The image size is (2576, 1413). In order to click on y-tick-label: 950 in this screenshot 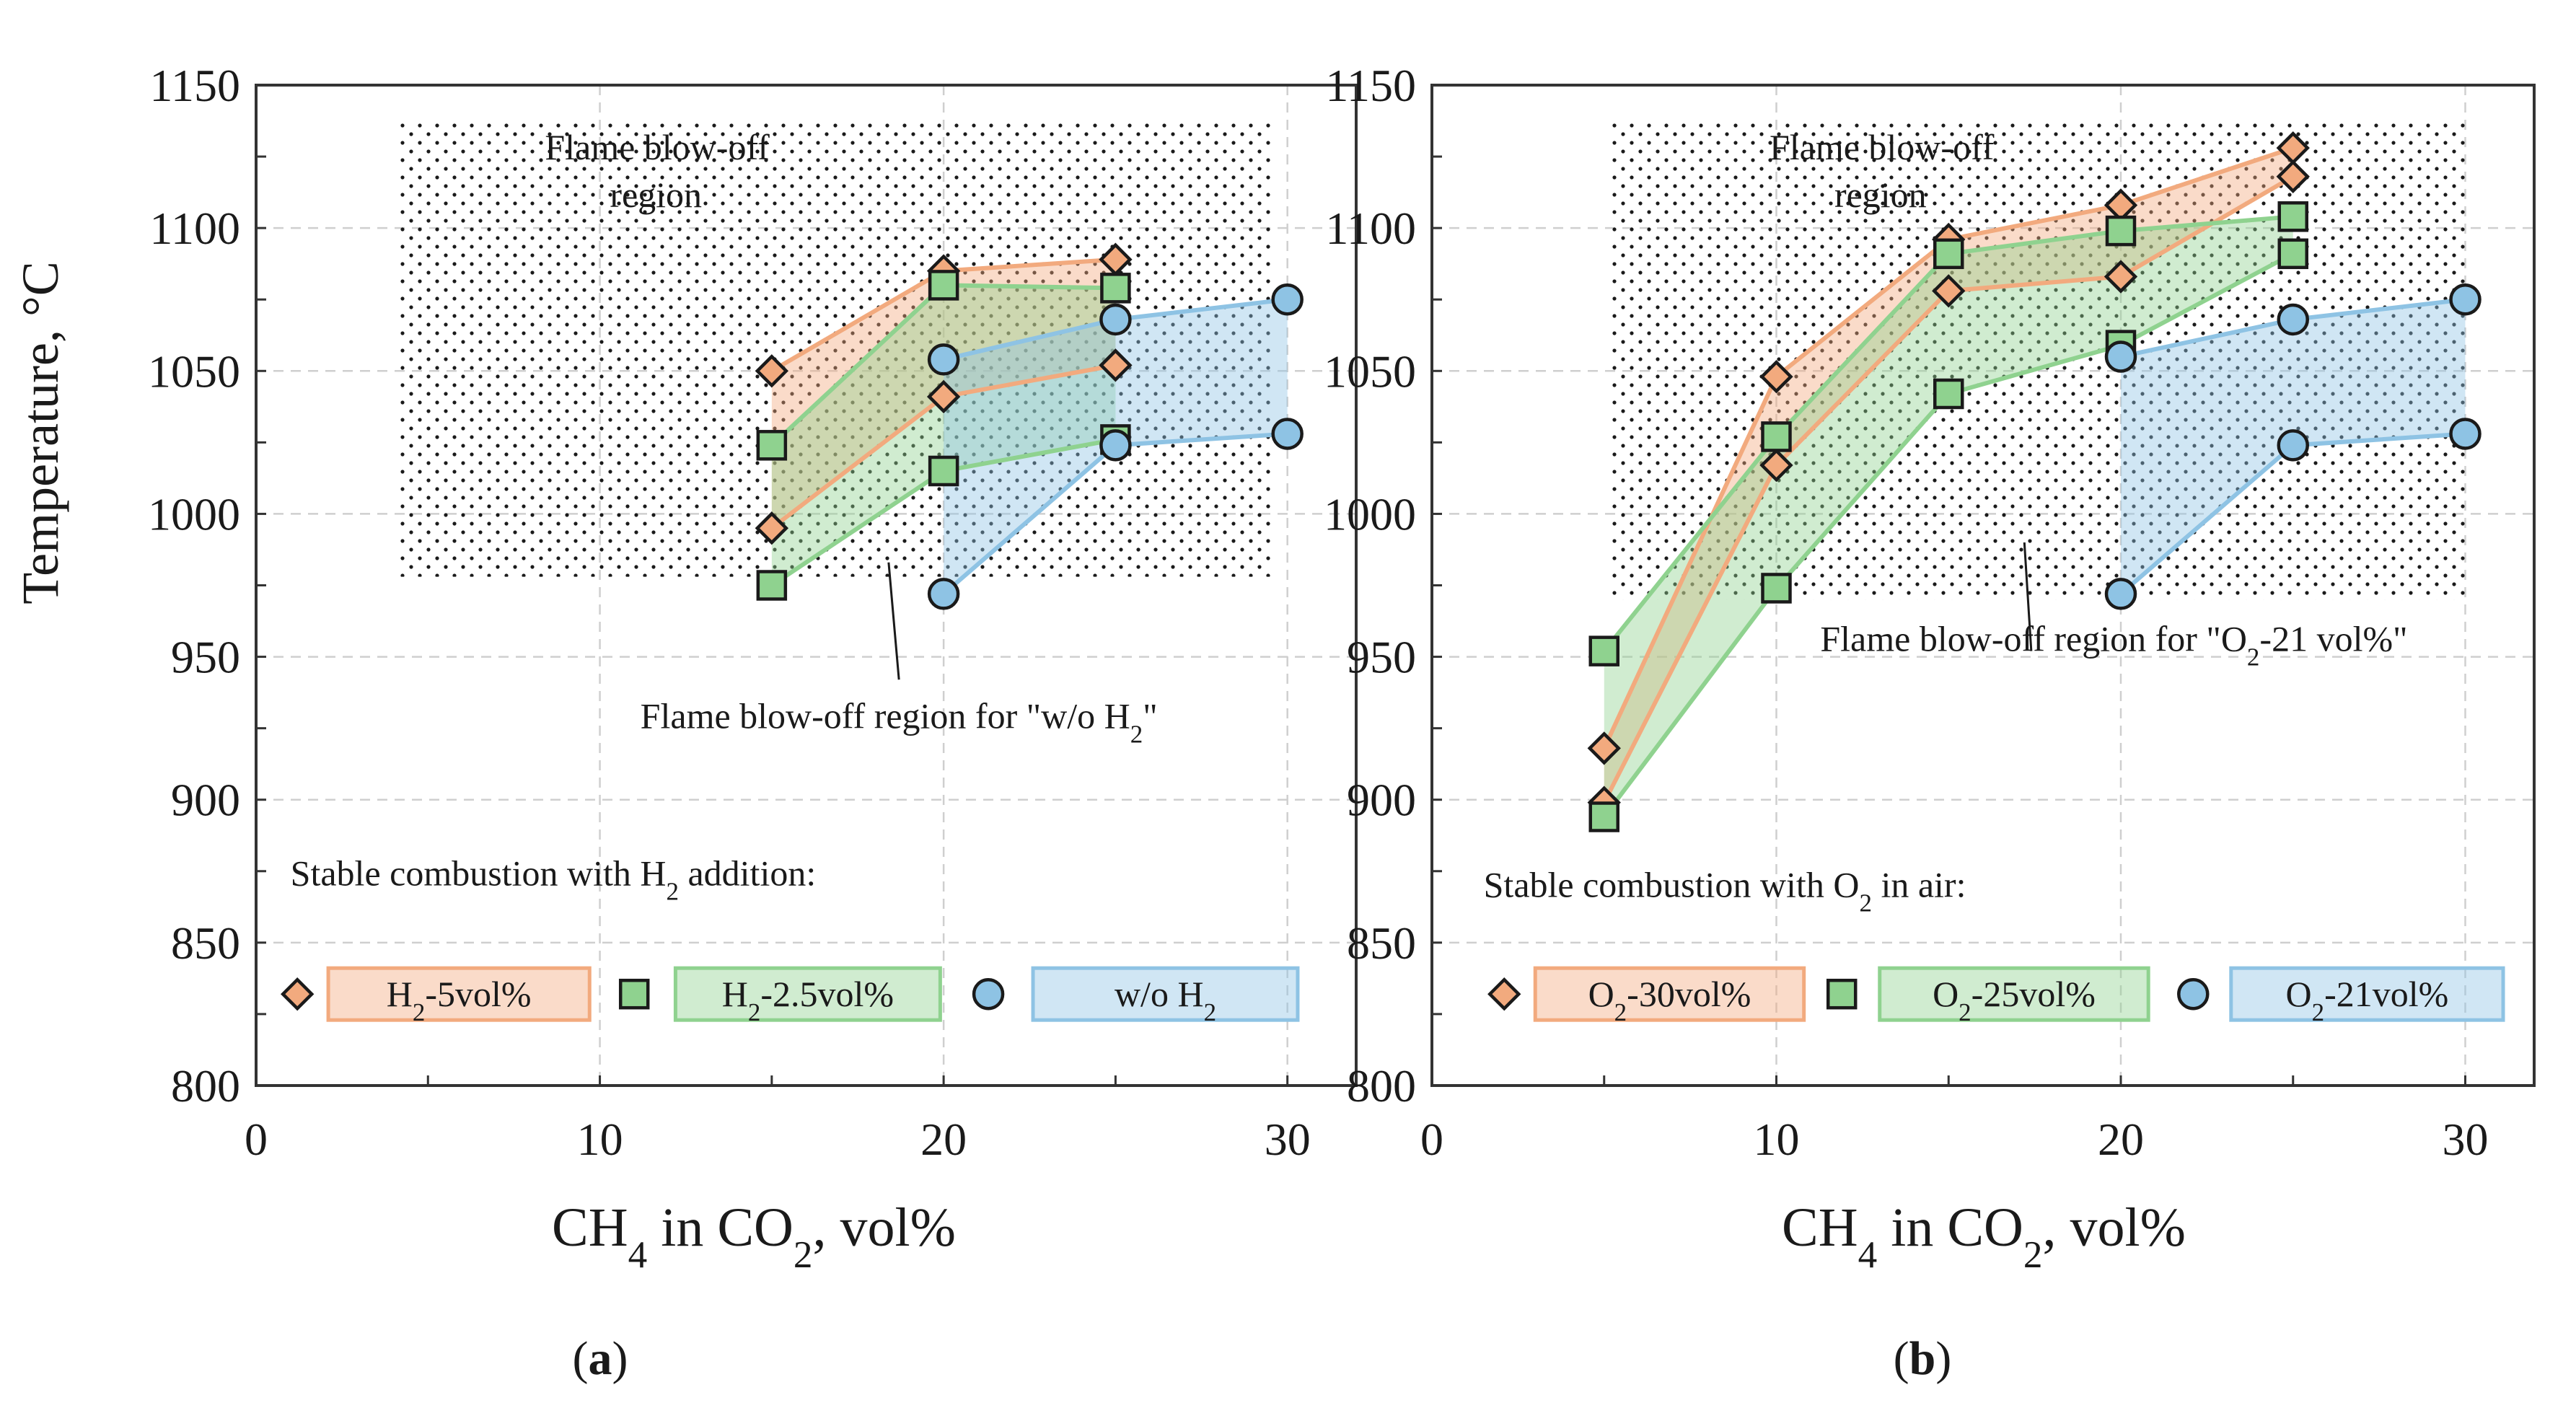, I will do `click(1381, 657)`.